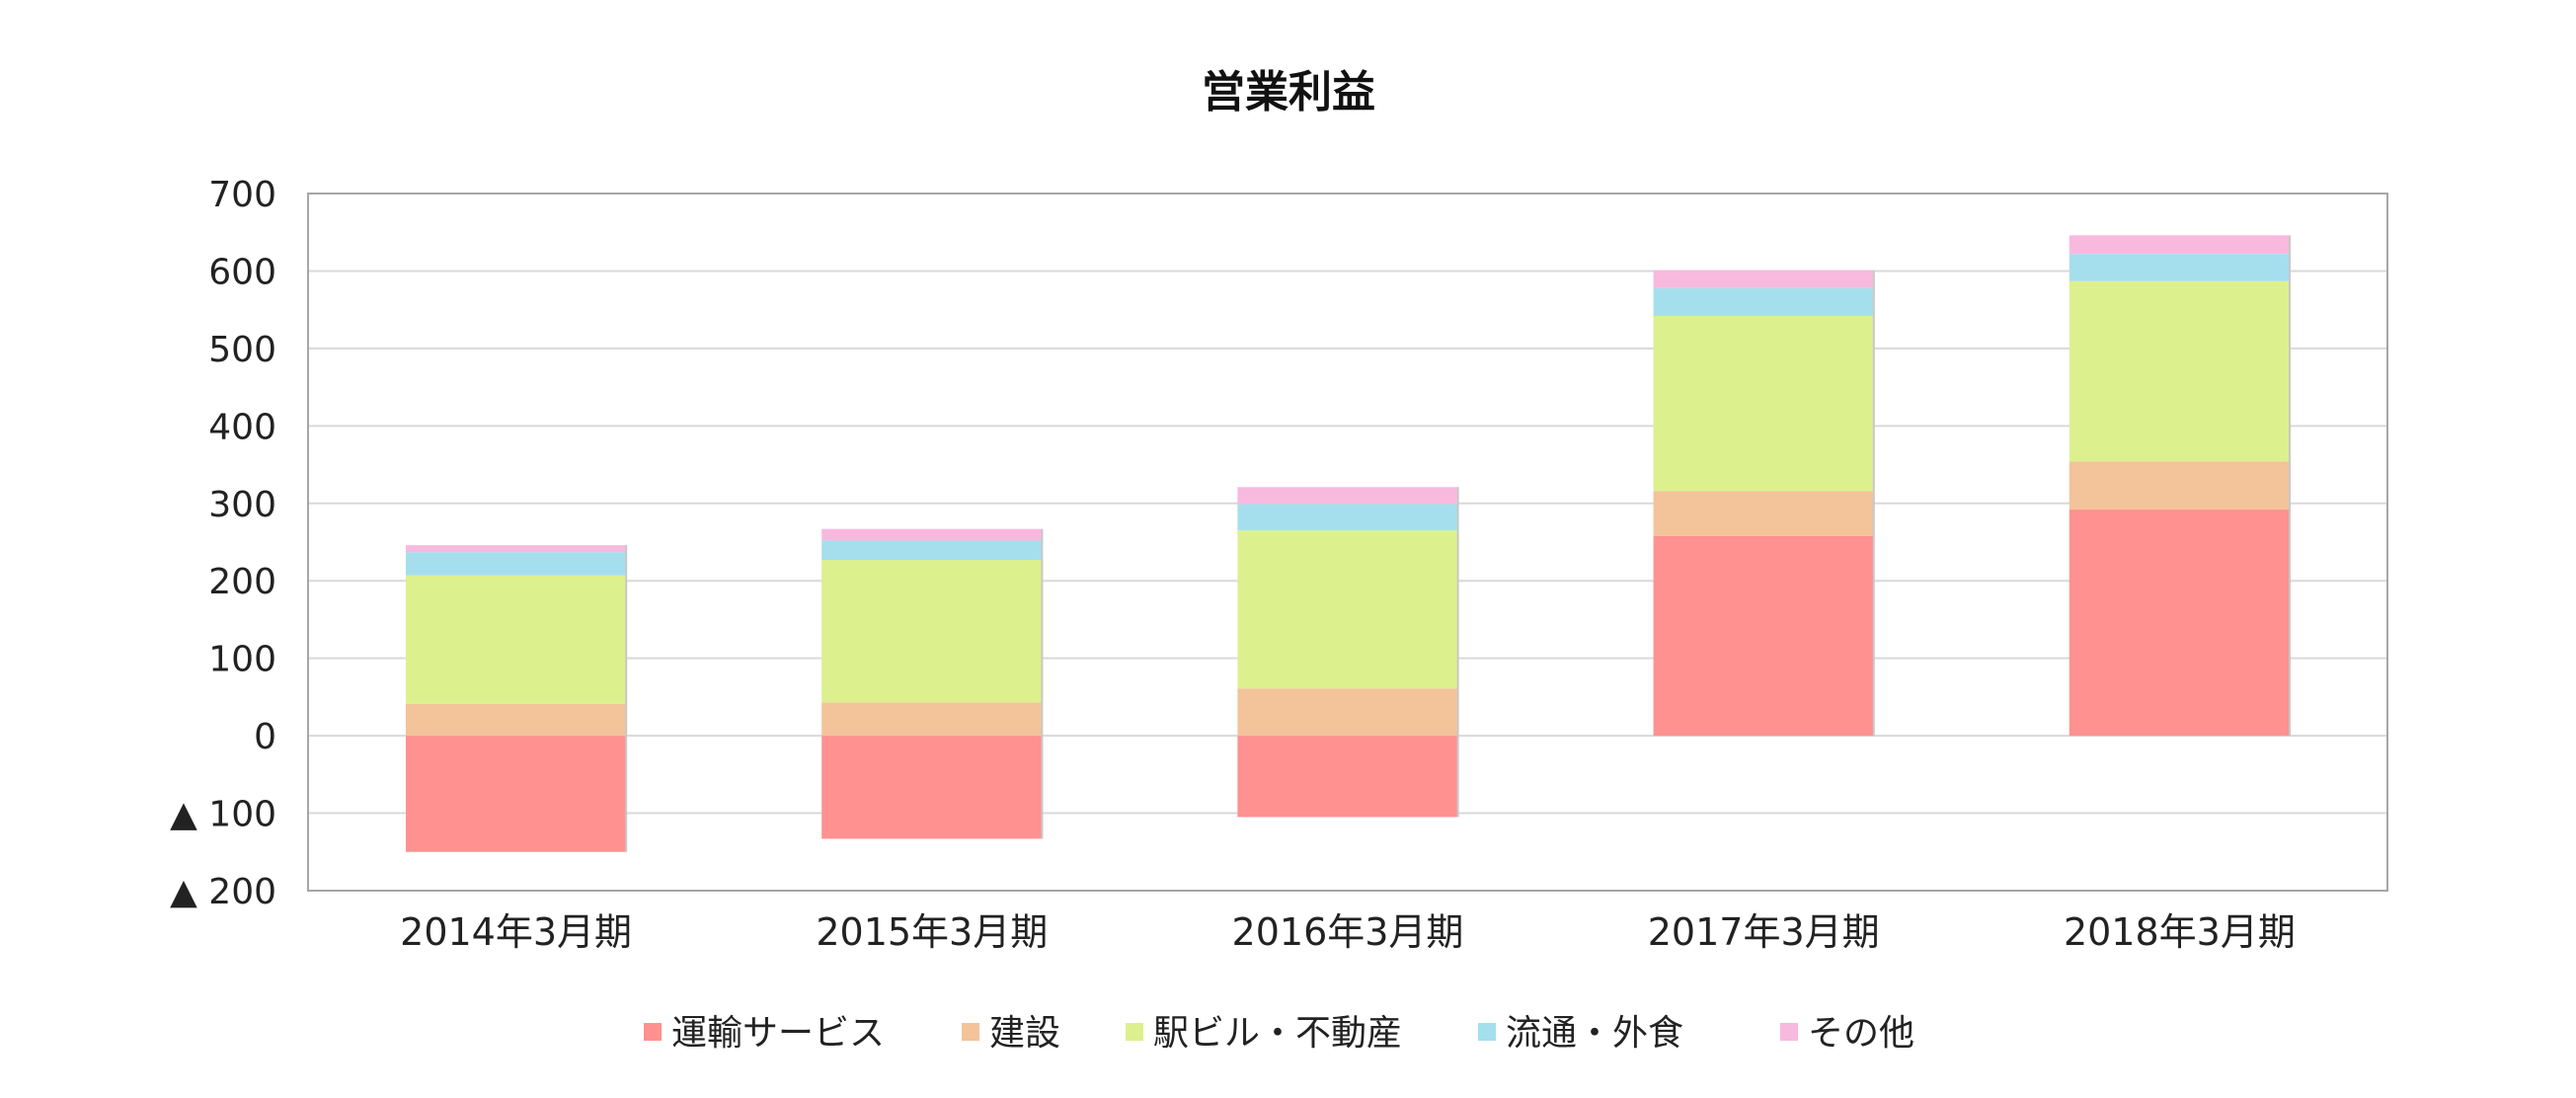  Describe the element at coordinates (1594, 1033) in the screenshot. I see `legend-label: 流通・外食` at that location.